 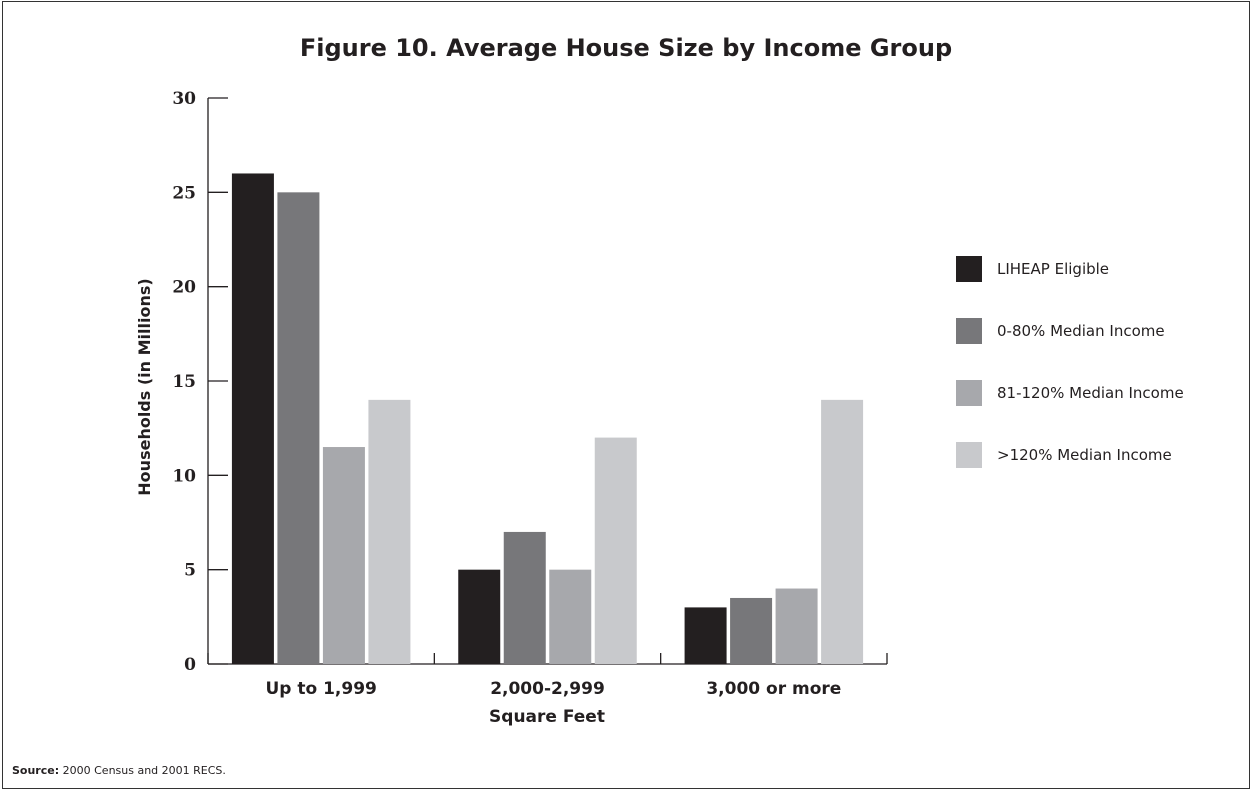 I want to click on y-tick-label-6: 30, so click(x=184, y=99).